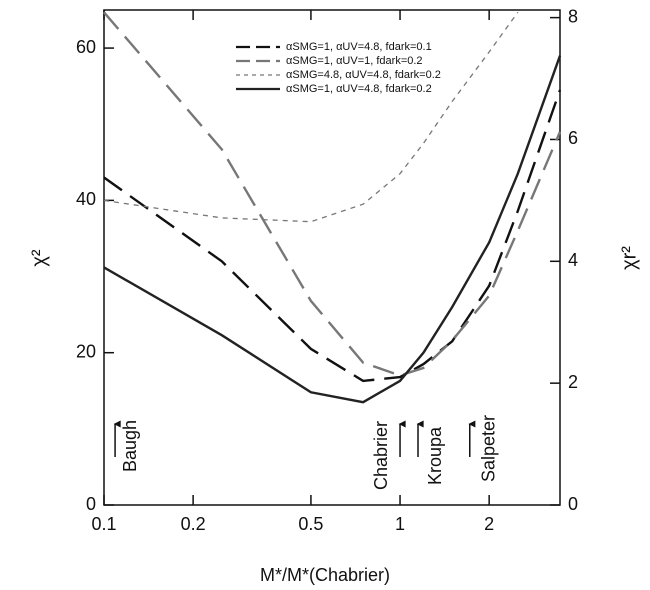  I want to click on legend-label: αSMG=1, αUV=4.8, fdark=0.2, so click(359, 89).